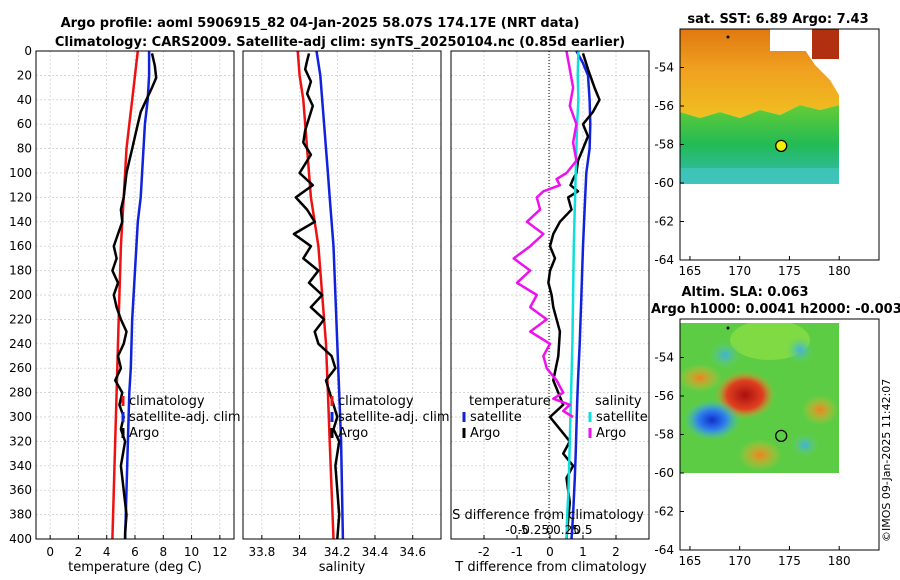 Image resolution: width=900 pixels, height=580 pixels. What do you see at coordinates (353, 433) in the screenshot?
I see `salinity-legend-argo: Argo` at bounding box center [353, 433].